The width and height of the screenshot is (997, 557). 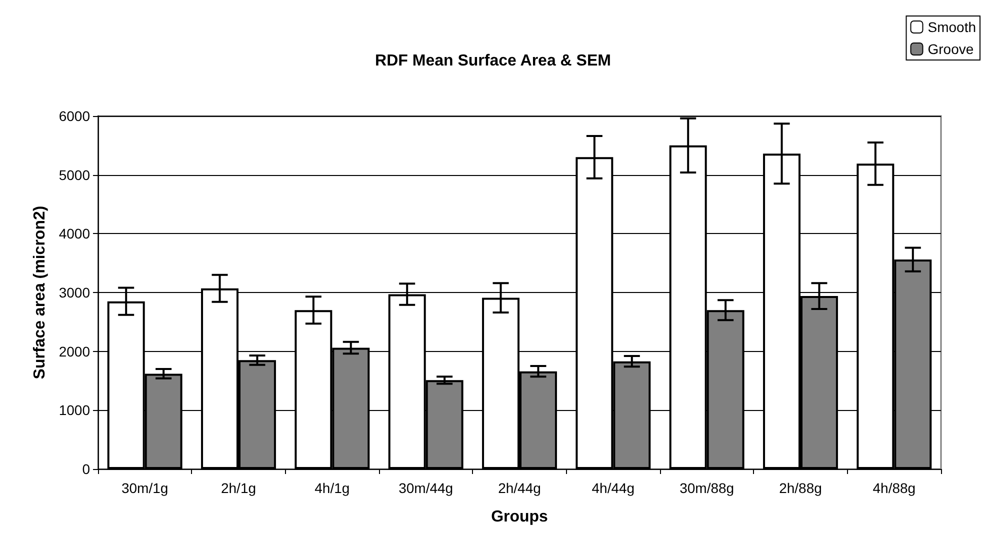 What do you see at coordinates (74, 116) in the screenshot?
I see `y-tick-label: 6000` at bounding box center [74, 116].